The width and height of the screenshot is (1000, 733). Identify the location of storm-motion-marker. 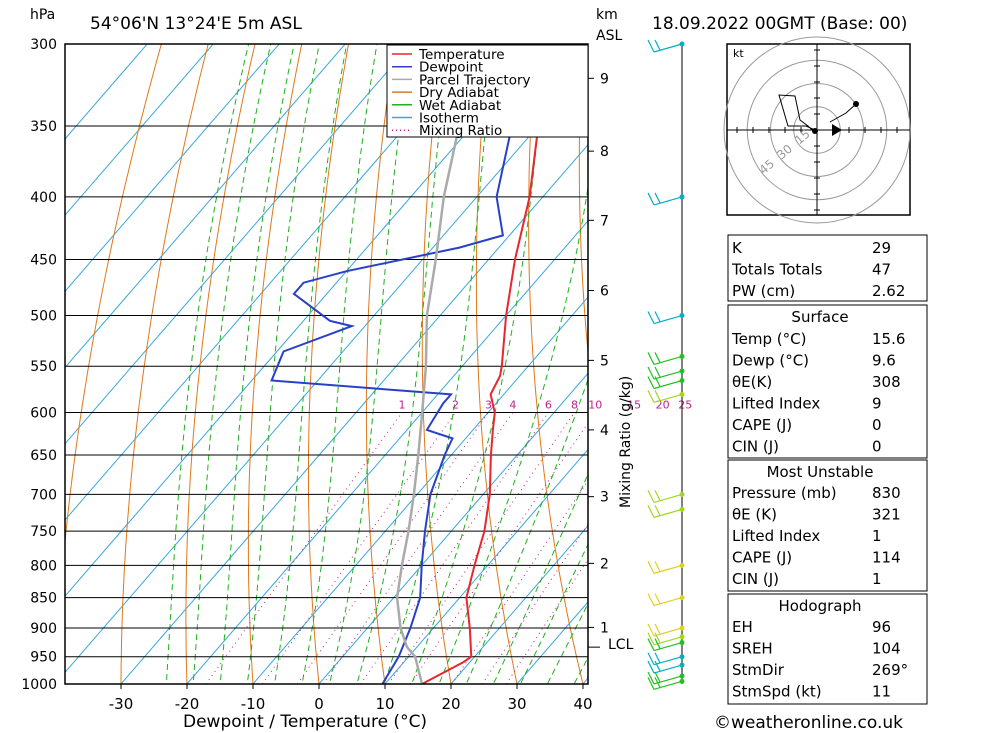
(837, 130).